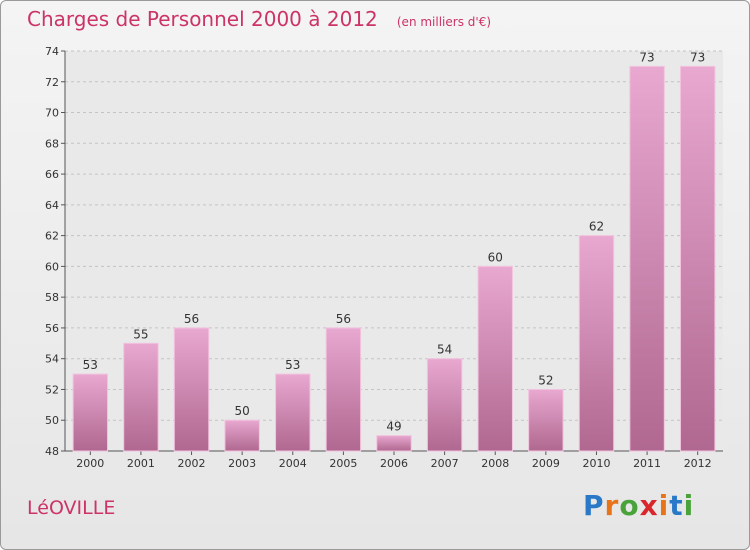  I want to click on bar-value-label: 54, so click(444, 350).